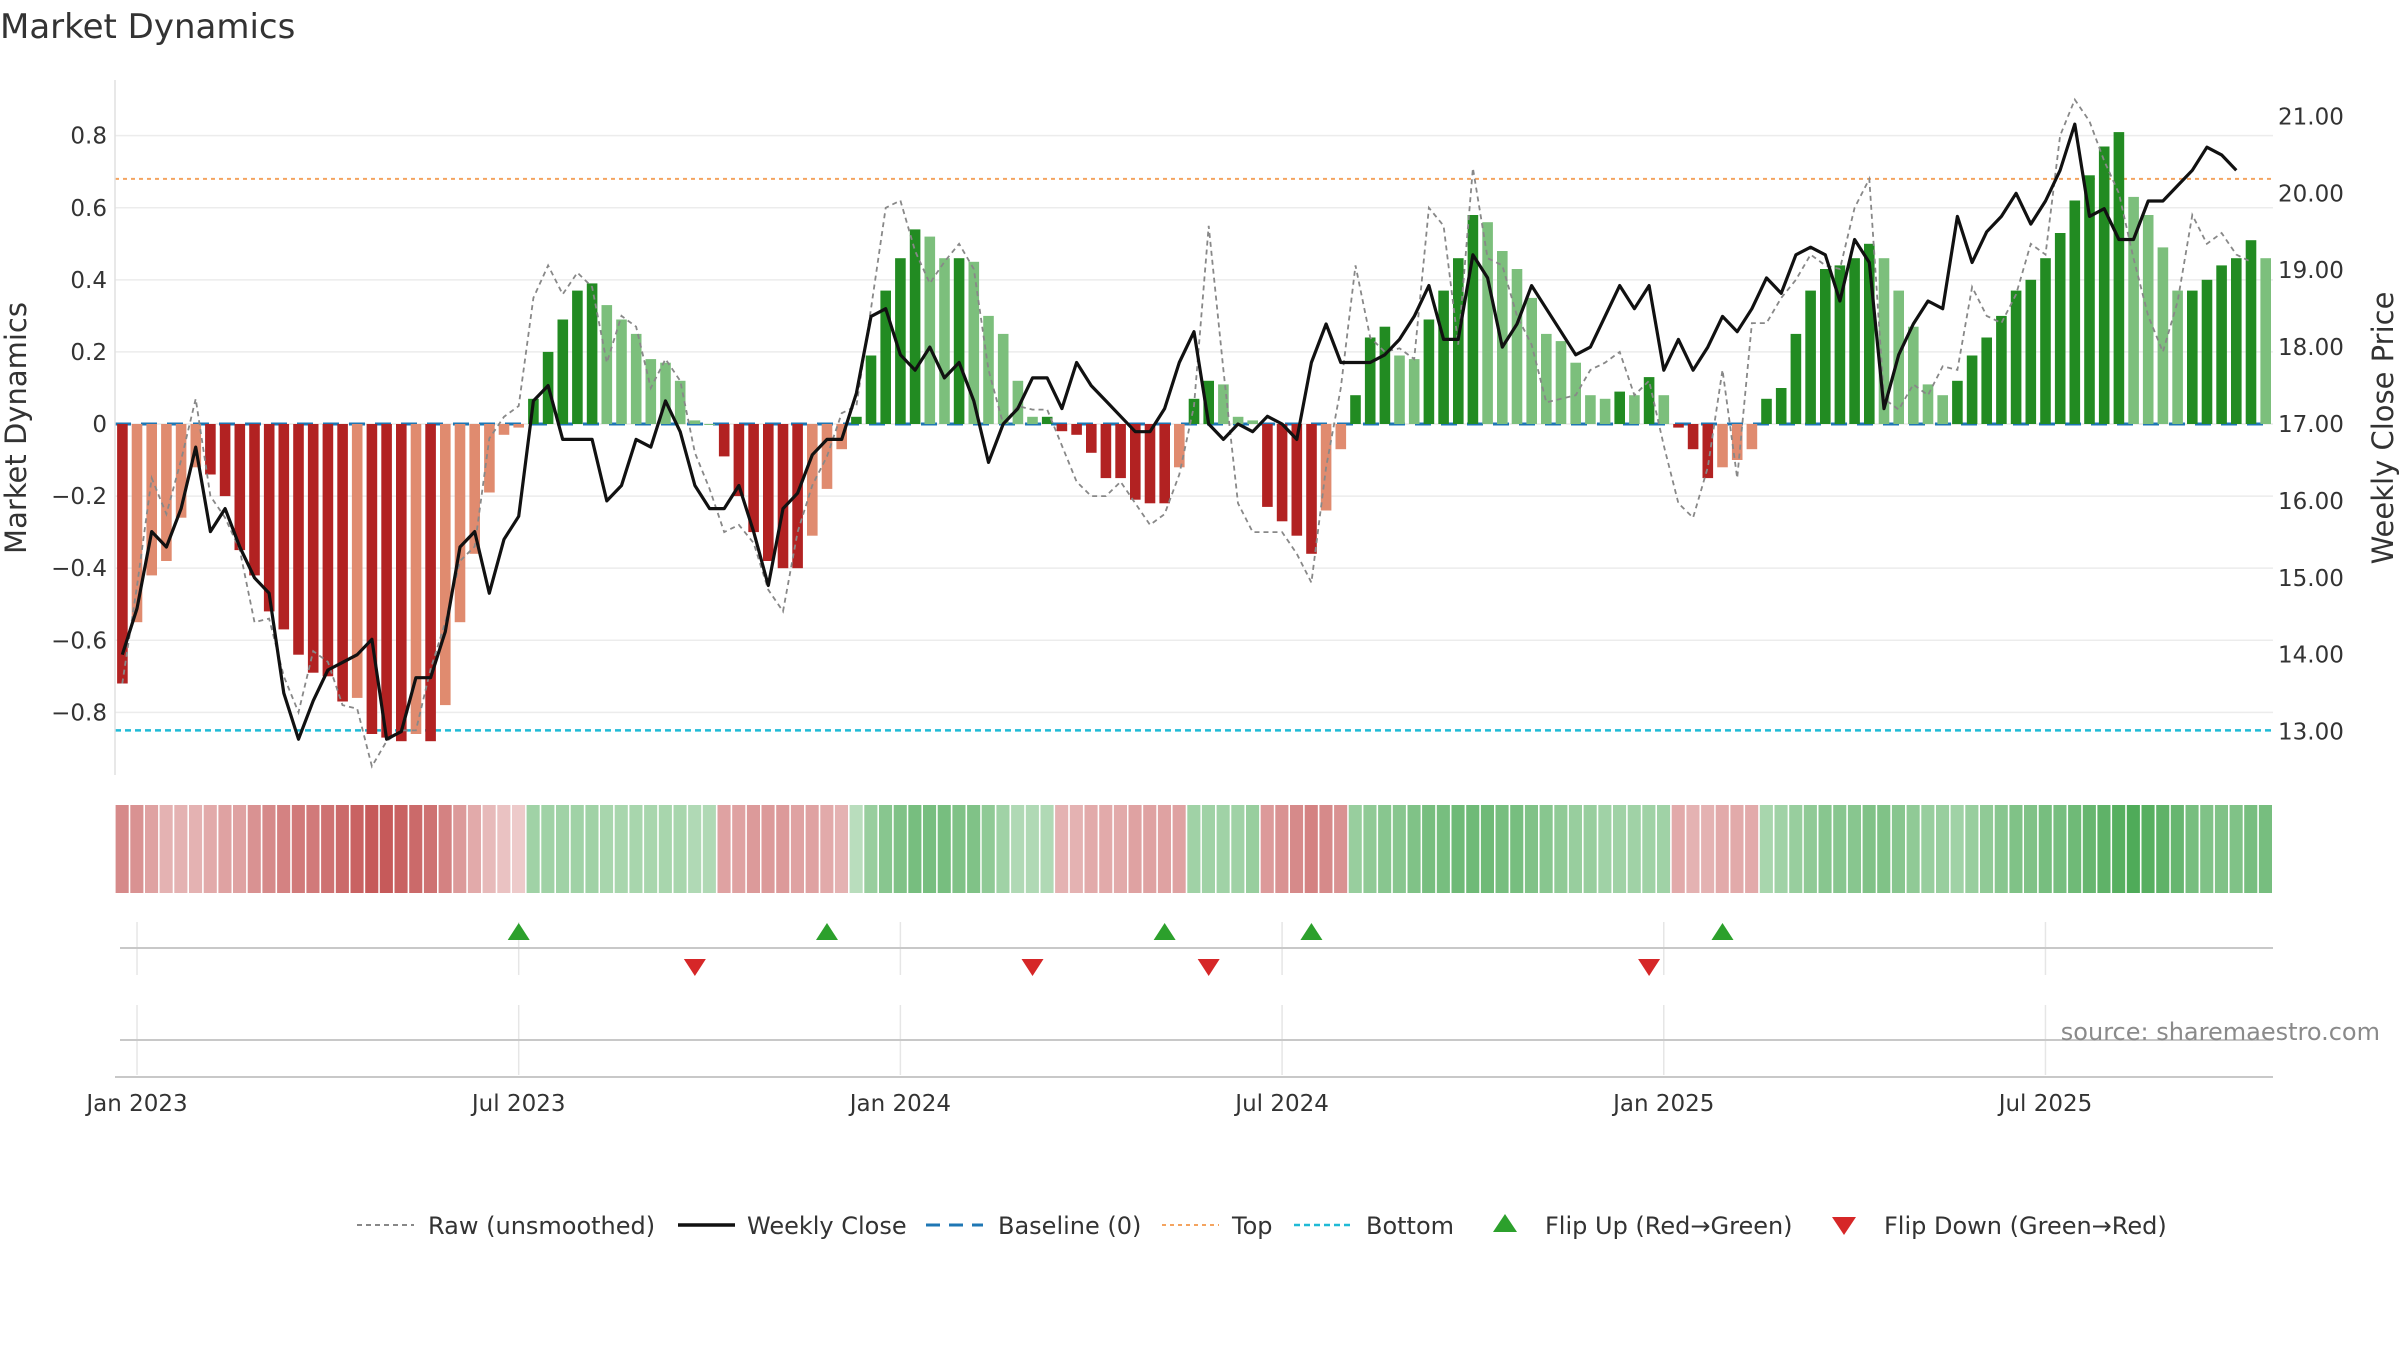 This screenshot has height=1350, width=2400. I want to click on flip-down-marker, so click(1649, 967).